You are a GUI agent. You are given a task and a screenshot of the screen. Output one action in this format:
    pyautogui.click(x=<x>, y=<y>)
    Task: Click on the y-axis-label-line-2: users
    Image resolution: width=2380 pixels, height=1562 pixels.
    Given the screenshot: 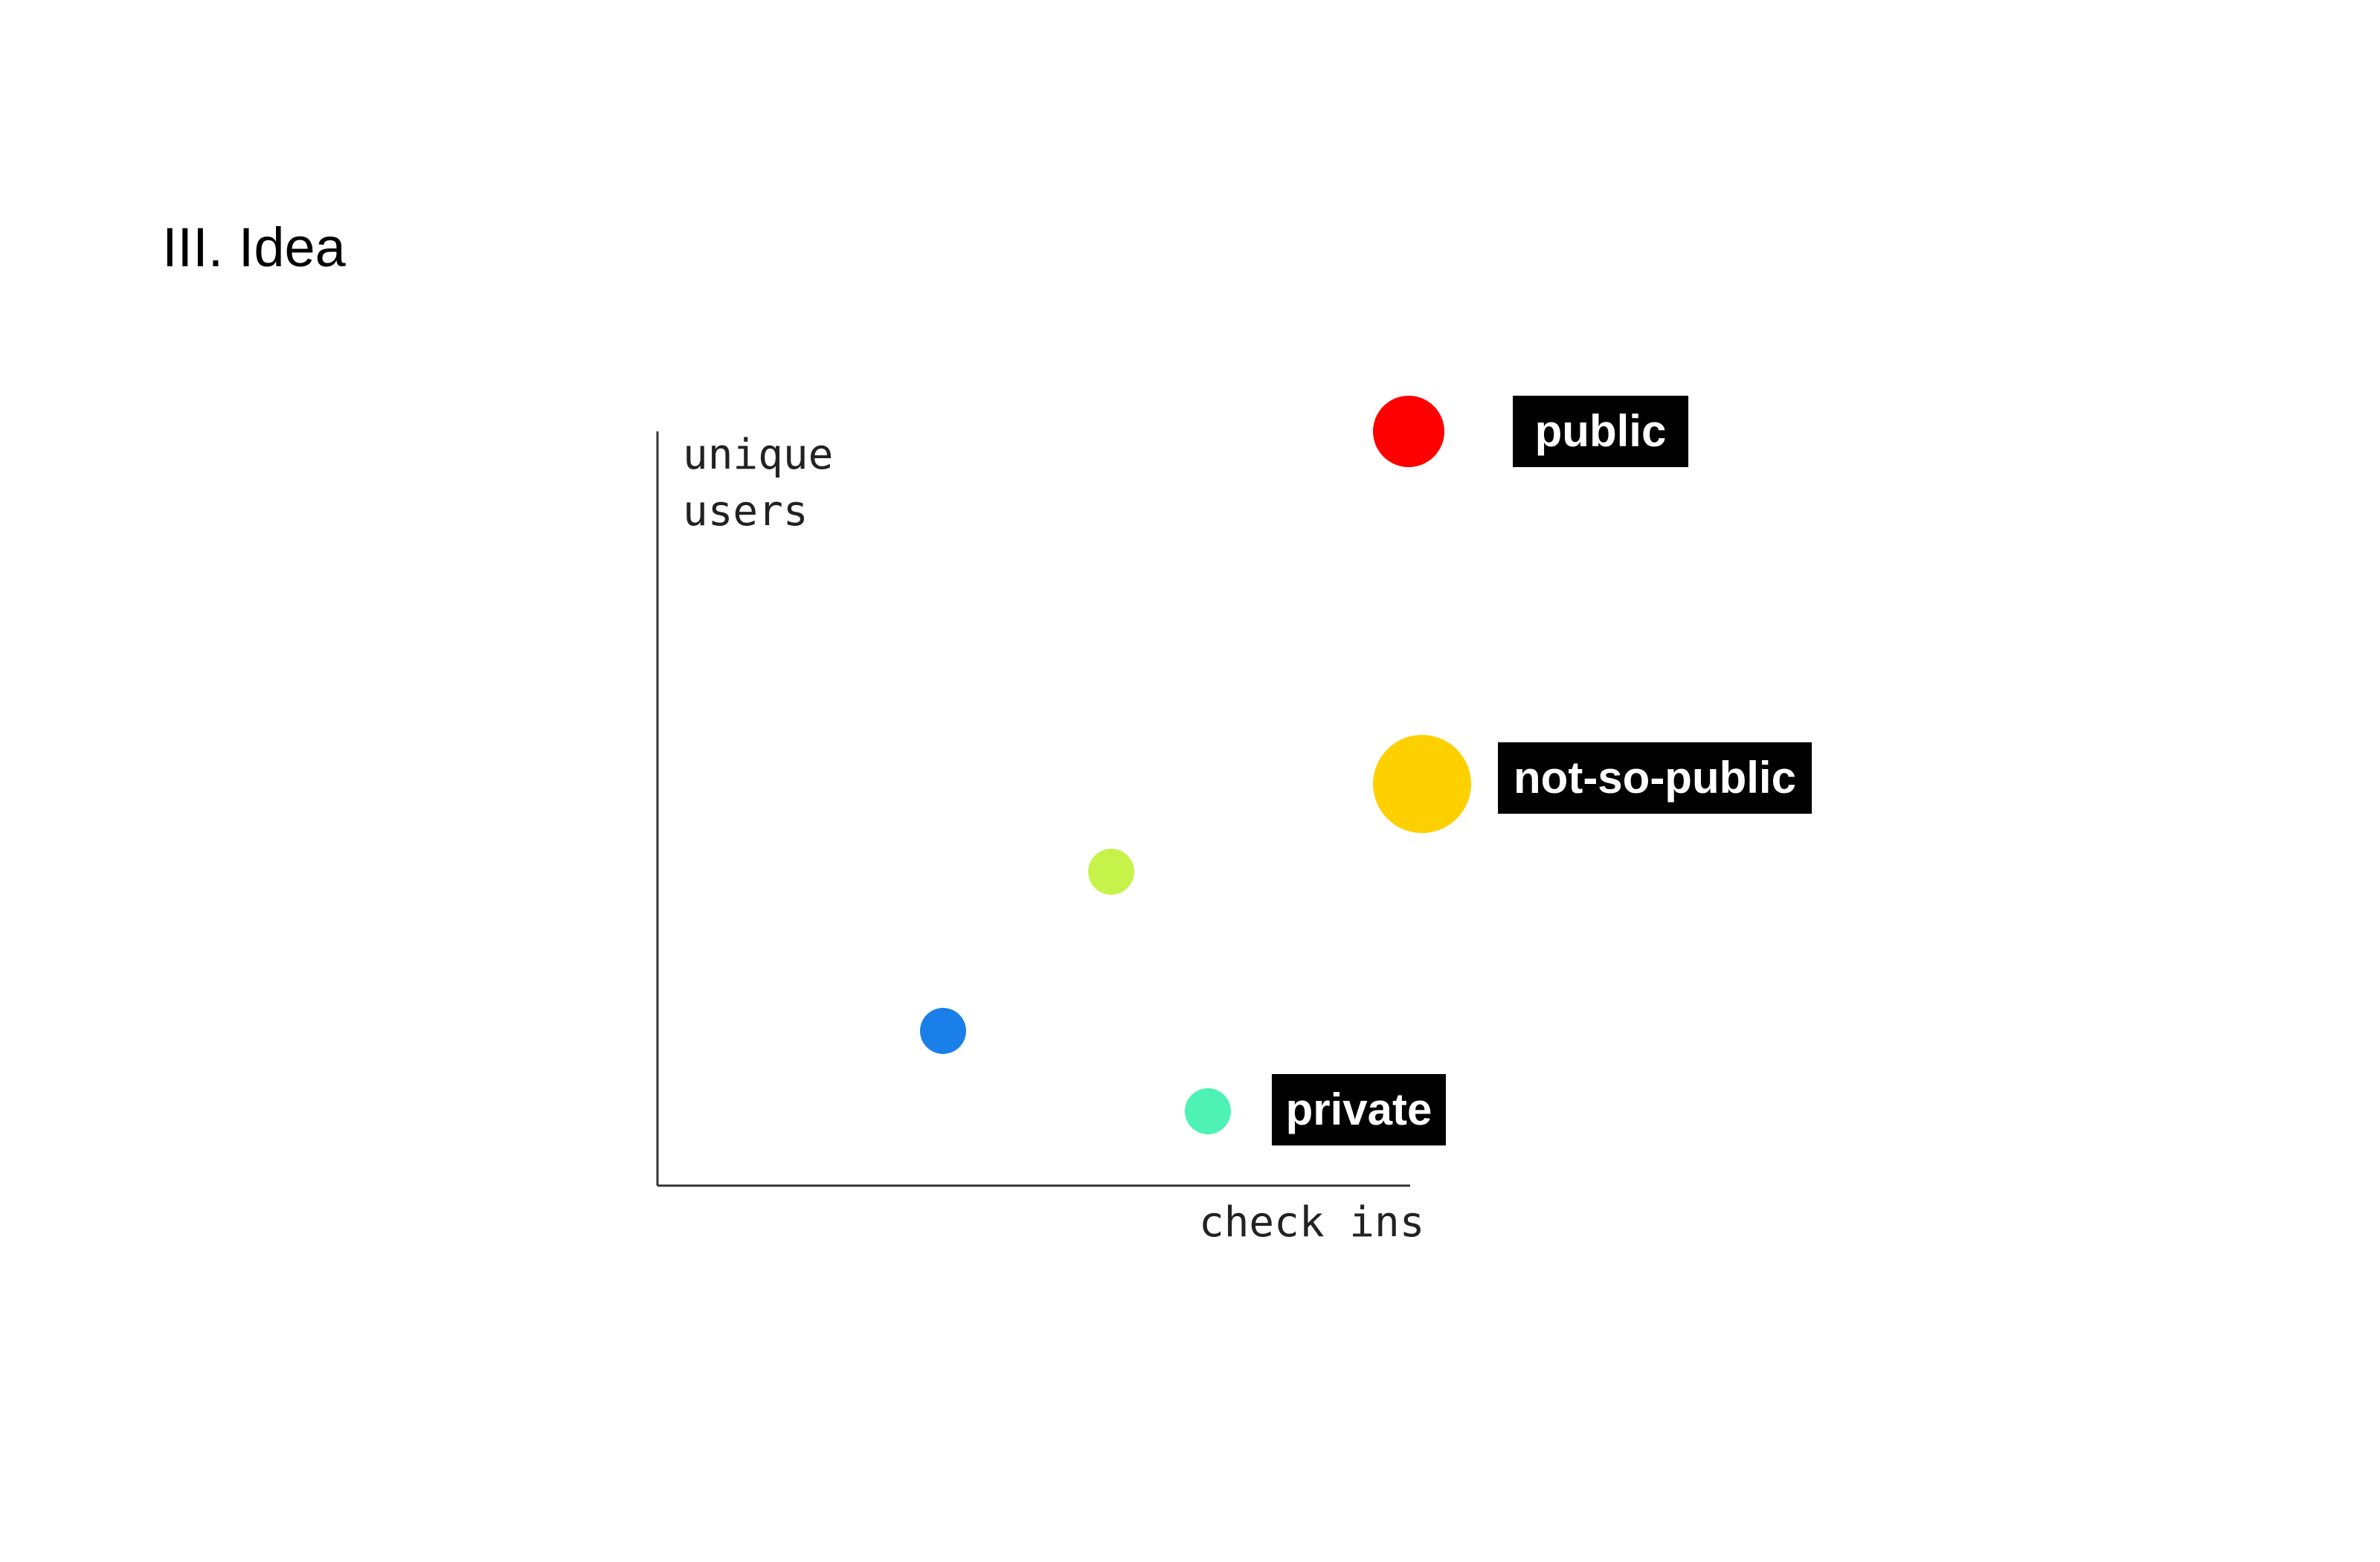 What is the action you would take?
    pyautogui.click(x=746, y=511)
    